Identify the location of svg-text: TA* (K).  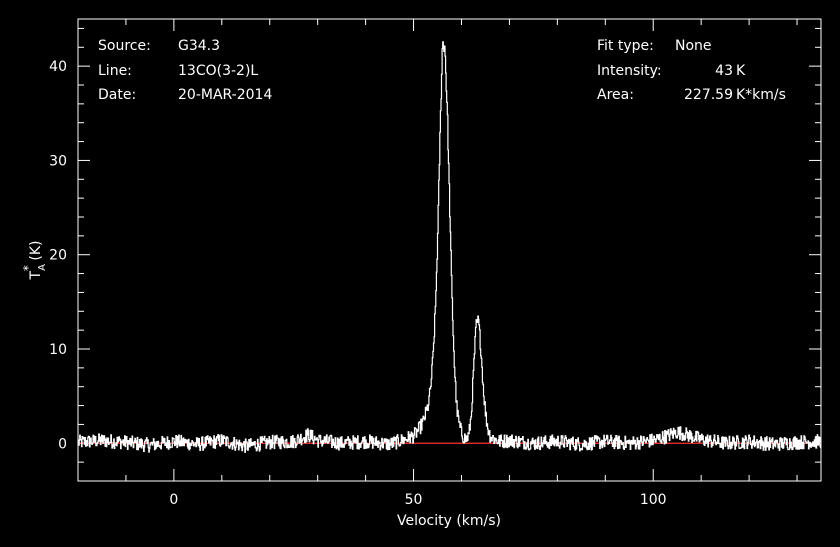
(34, 261).